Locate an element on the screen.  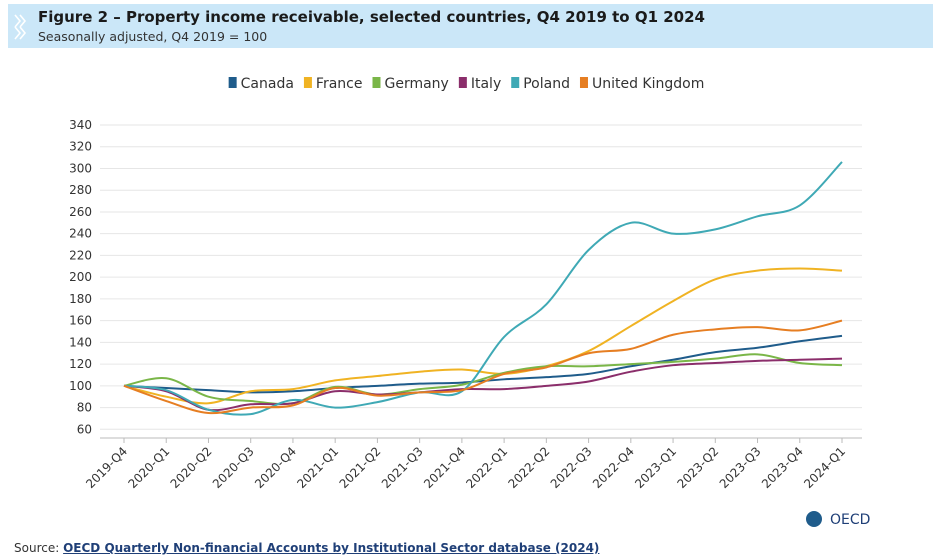
x-tick-label: 2023-Q3 is located at coordinates (740, 467).